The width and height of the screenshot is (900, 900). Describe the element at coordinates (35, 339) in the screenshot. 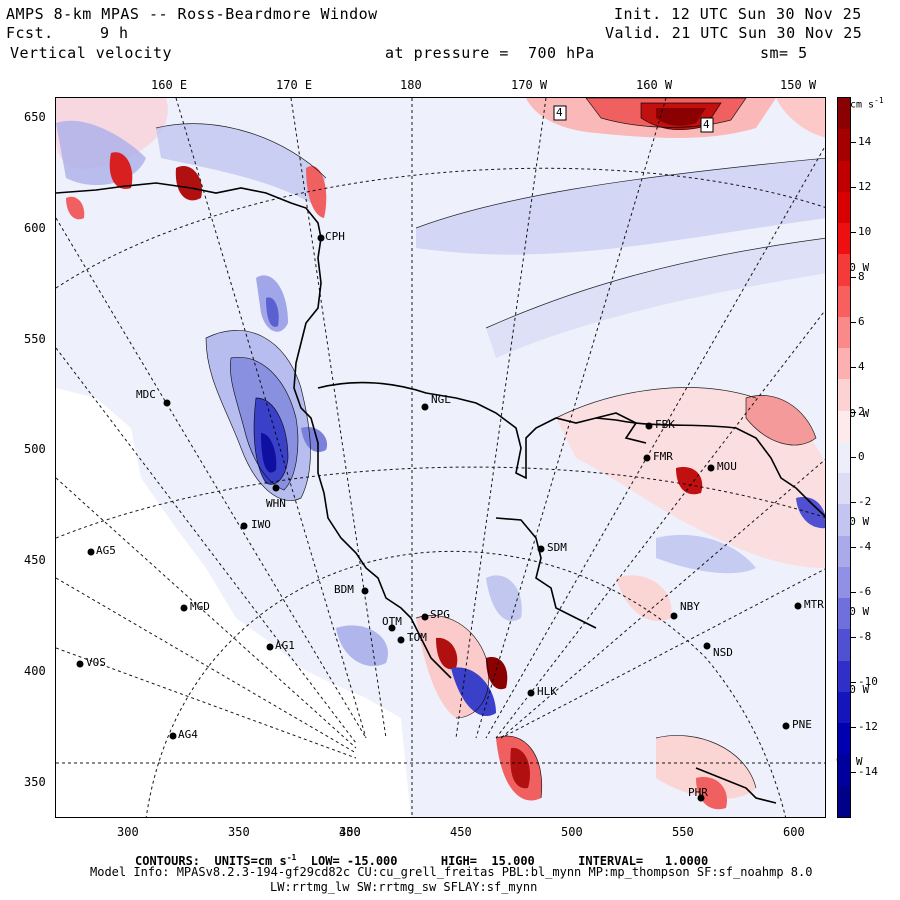

I see `left-axis-label: 550` at that location.